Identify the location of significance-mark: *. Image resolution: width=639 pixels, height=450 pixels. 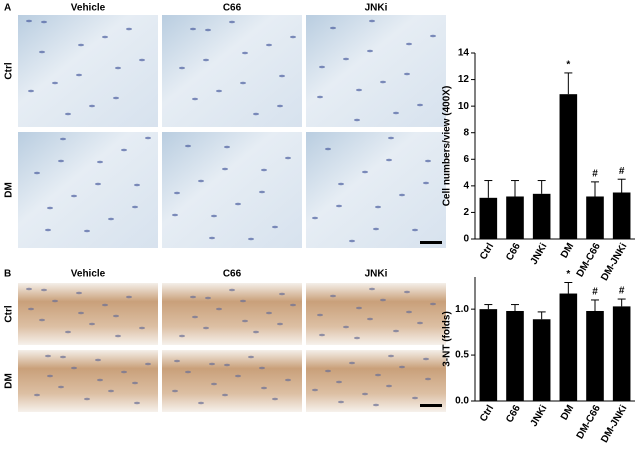
(568, 274).